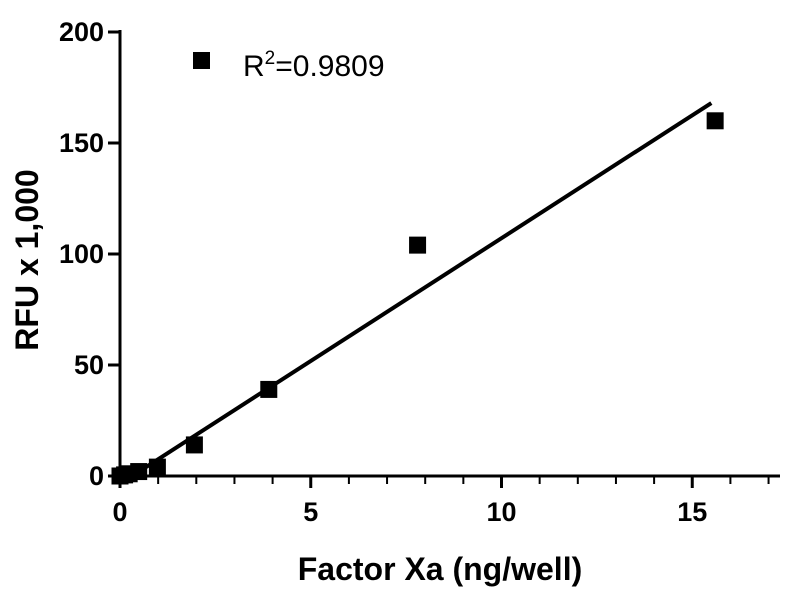 The width and height of the screenshot is (800, 600). I want to click on x-tick-label: 0, so click(119, 512).